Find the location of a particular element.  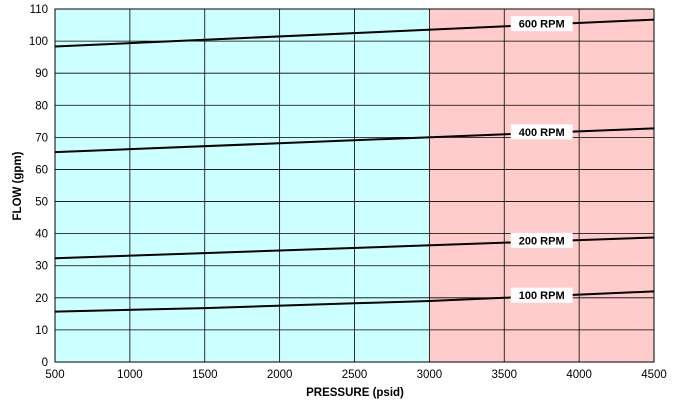

x-axis-title: PRESSURE (psid) is located at coordinates (355, 393).